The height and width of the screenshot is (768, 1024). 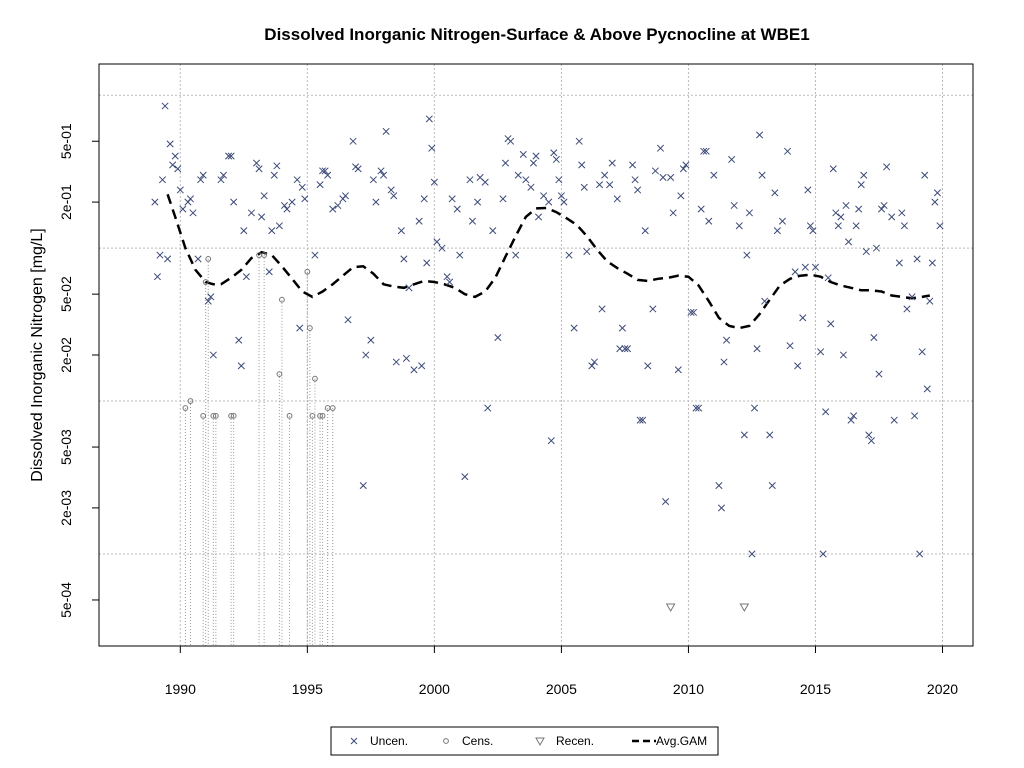 What do you see at coordinates (670, 607) in the screenshot?
I see `recensored-point` at bounding box center [670, 607].